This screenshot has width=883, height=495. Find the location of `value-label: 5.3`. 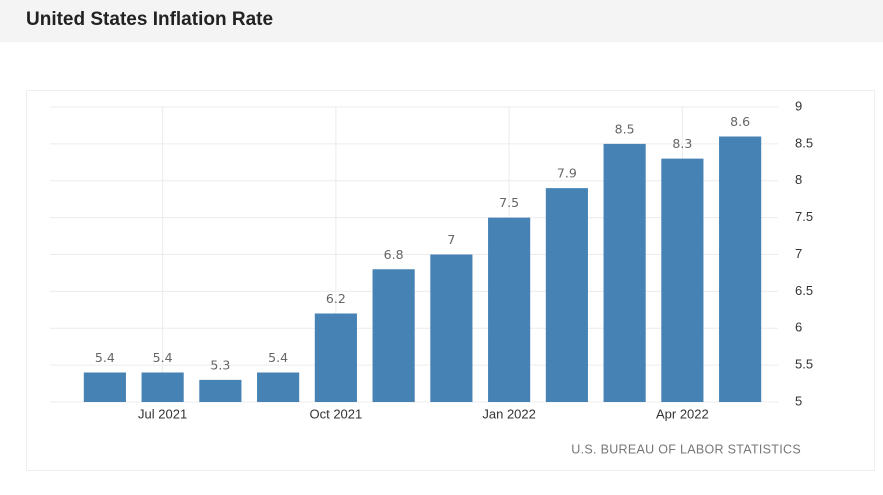

value-label: 5.3 is located at coordinates (220, 364).